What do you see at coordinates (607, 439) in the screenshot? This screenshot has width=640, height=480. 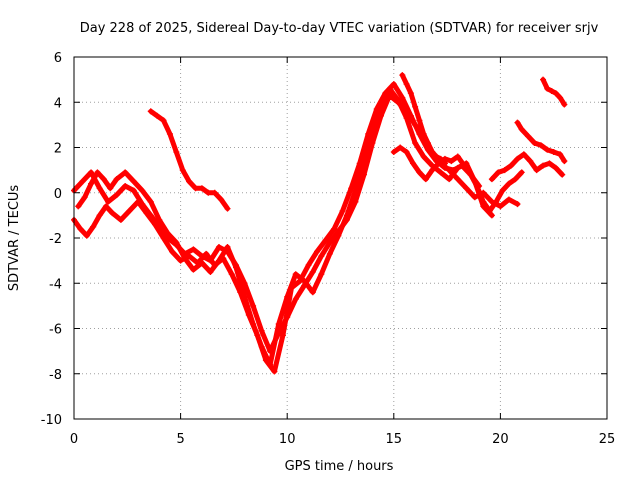 I see `x-tick-label: 25` at bounding box center [607, 439].